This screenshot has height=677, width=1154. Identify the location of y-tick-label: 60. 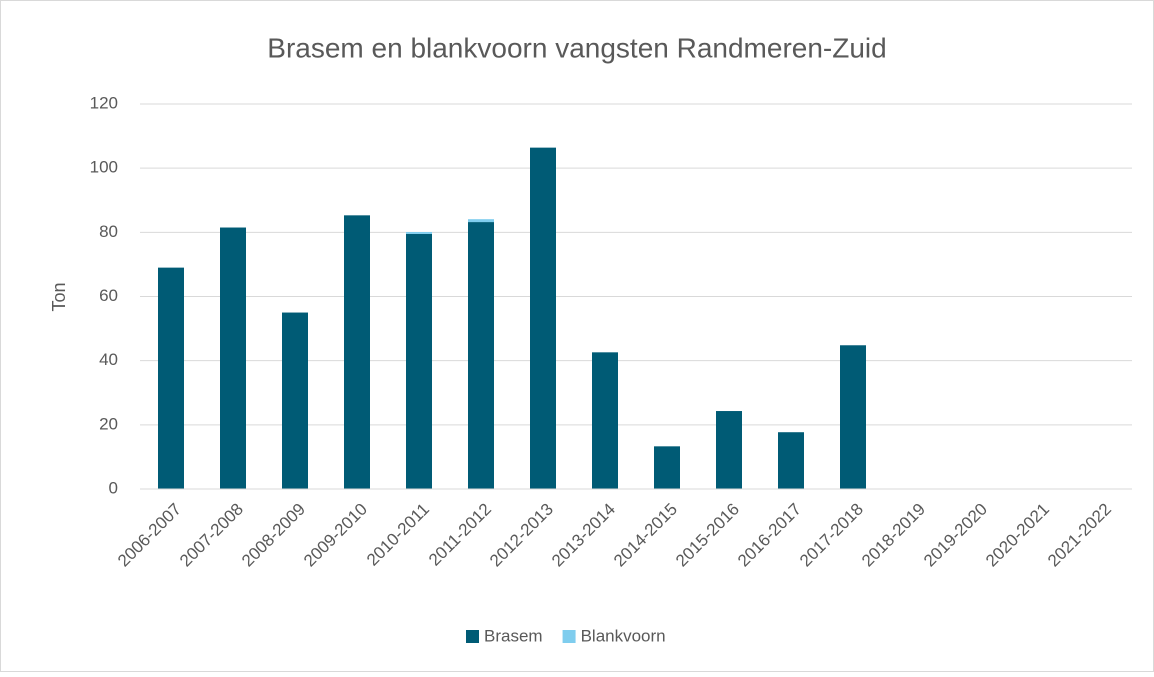
(108, 295).